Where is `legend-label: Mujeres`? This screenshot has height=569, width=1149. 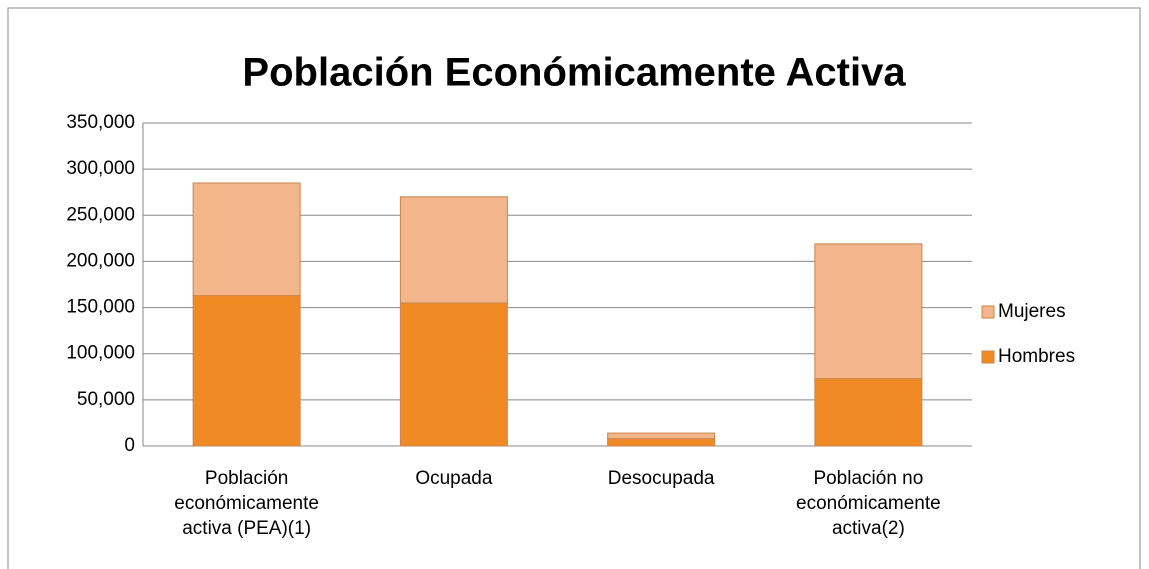
legend-label: Mujeres is located at coordinates (1032, 311).